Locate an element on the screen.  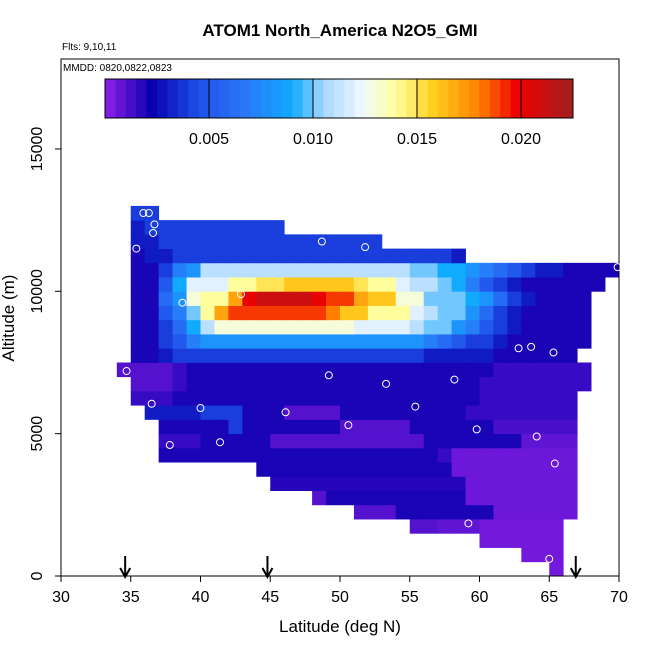
y-tick-label: 15000 is located at coordinates (37, 149).